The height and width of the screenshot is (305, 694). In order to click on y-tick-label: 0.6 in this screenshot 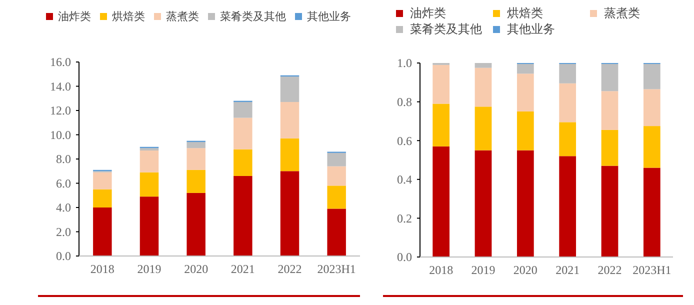, I will do `click(404, 141)`.